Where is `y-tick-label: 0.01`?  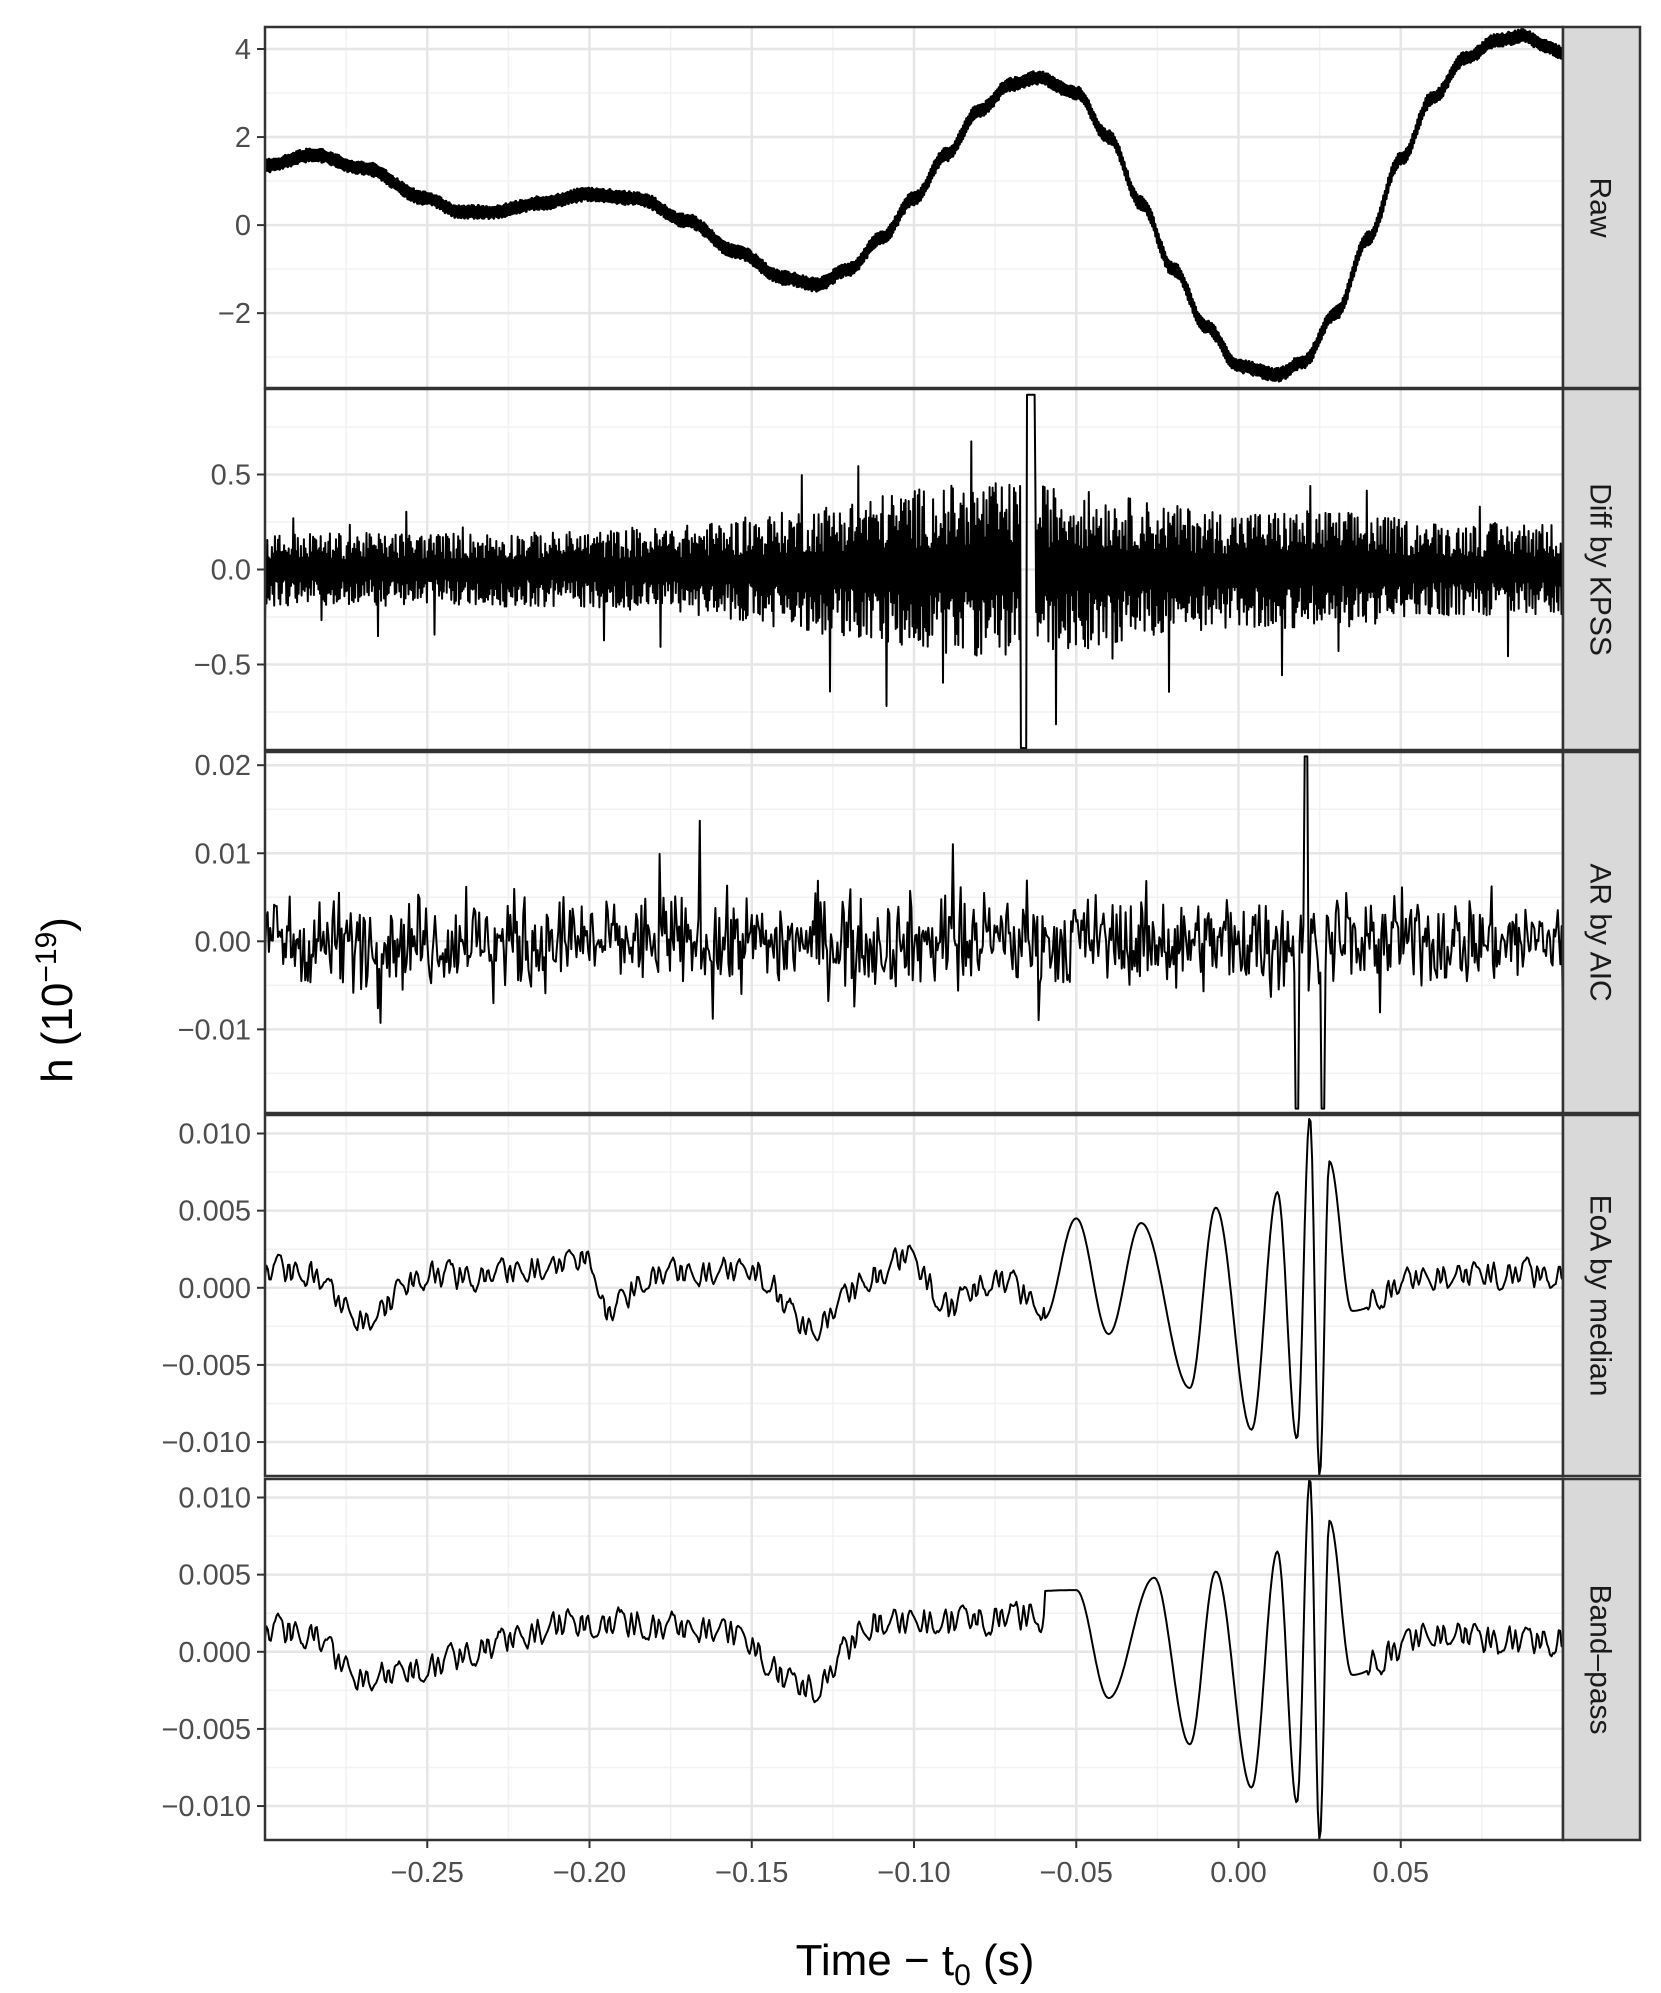 y-tick-label: 0.01 is located at coordinates (223, 854).